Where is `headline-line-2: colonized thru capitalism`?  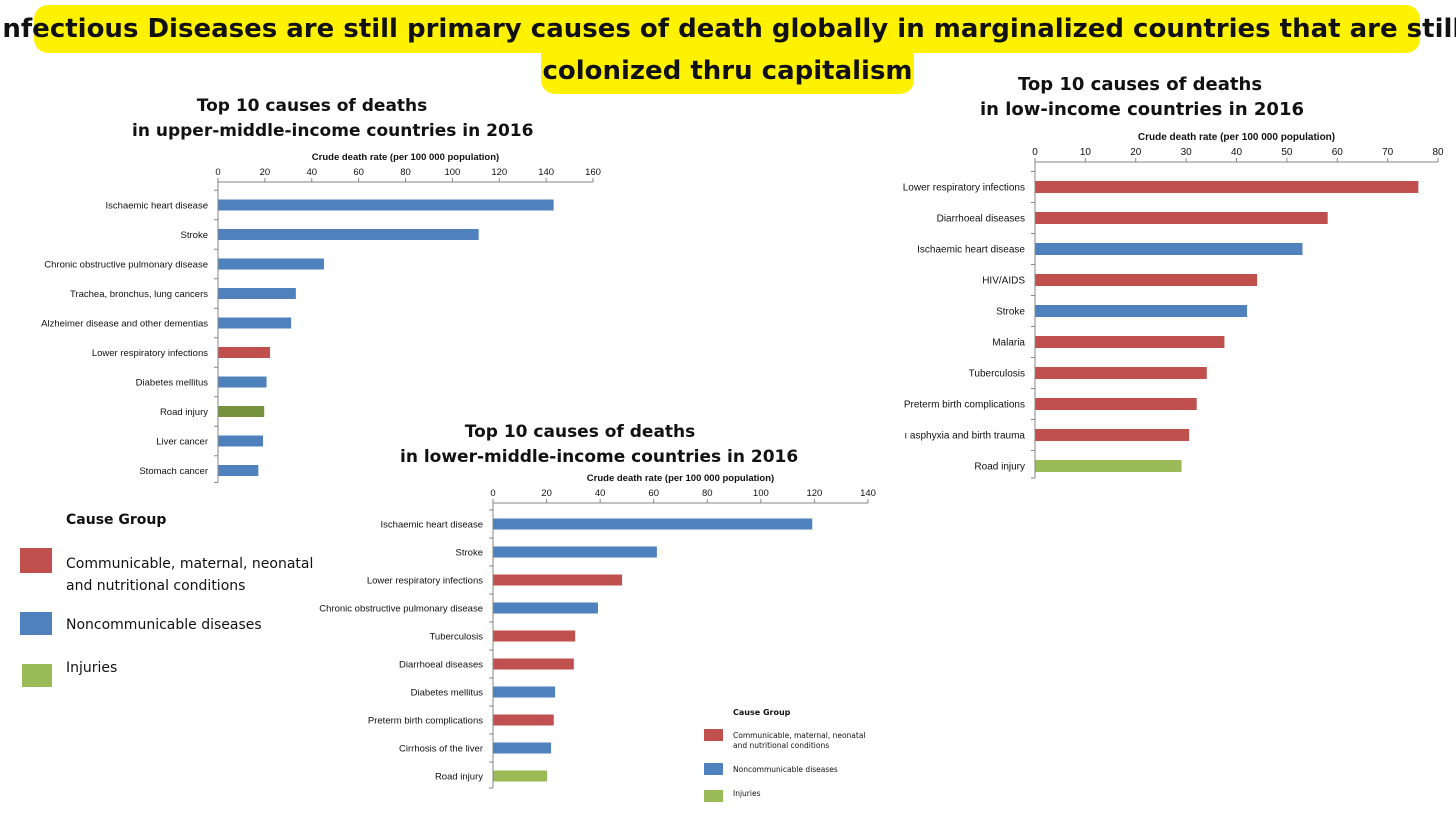
headline-line-2: colonized thru capitalism is located at coordinates (727, 71).